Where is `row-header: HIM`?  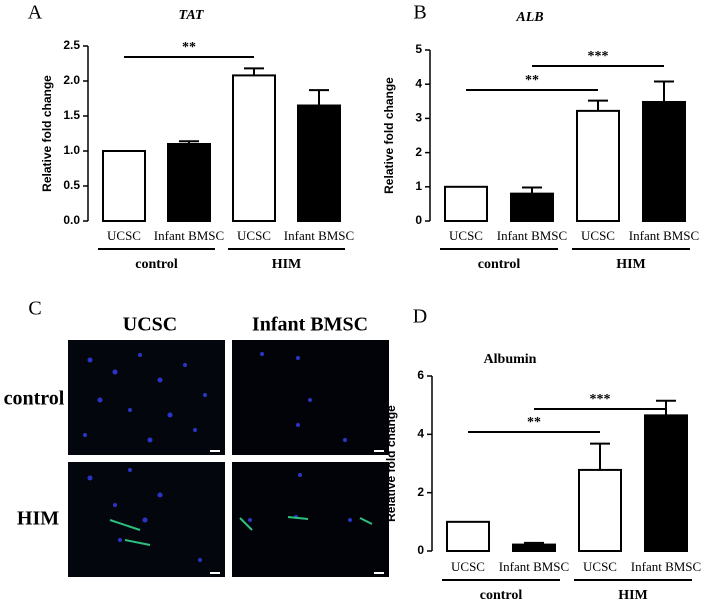
row-header: HIM is located at coordinates (38, 519).